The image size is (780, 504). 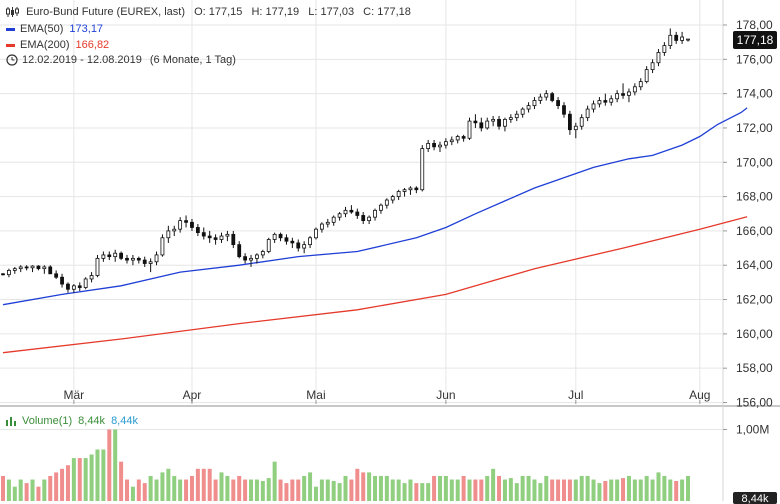 I want to click on volume-y-tick-label: 1,00M, so click(x=752, y=429).